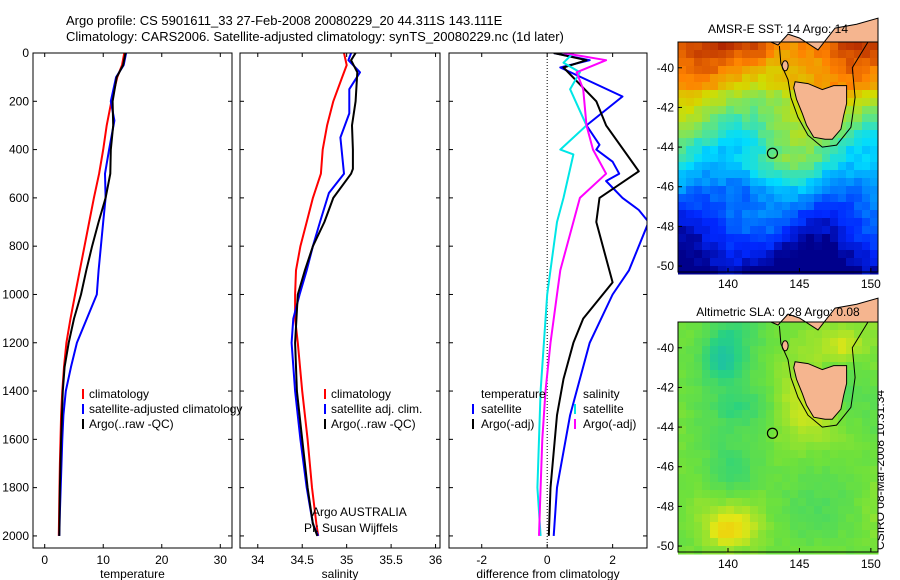 The width and height of the screenshot is (900, 580). What do you see at coordinates (340, 573) in the screenshot?
I see `salinity-x-axis-label: salinity` at bounding box center [340, 573].